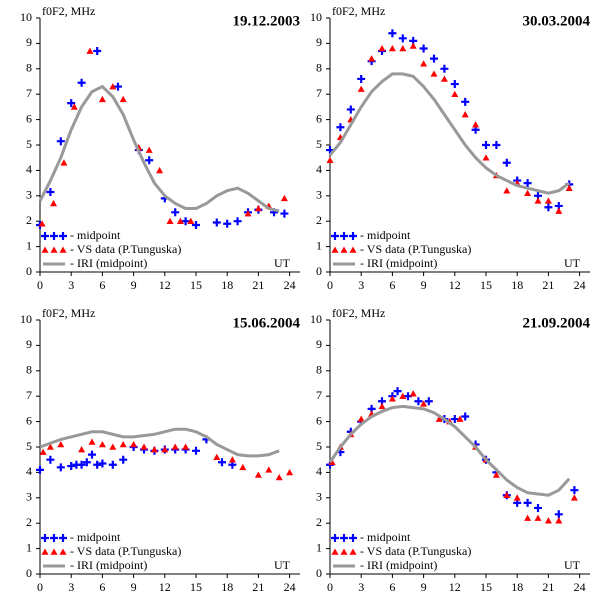 The image size is (598, 604). Describe the element at coordinates (572, 565) in the screenshot. I see `x-axis-label: UT` at that location.